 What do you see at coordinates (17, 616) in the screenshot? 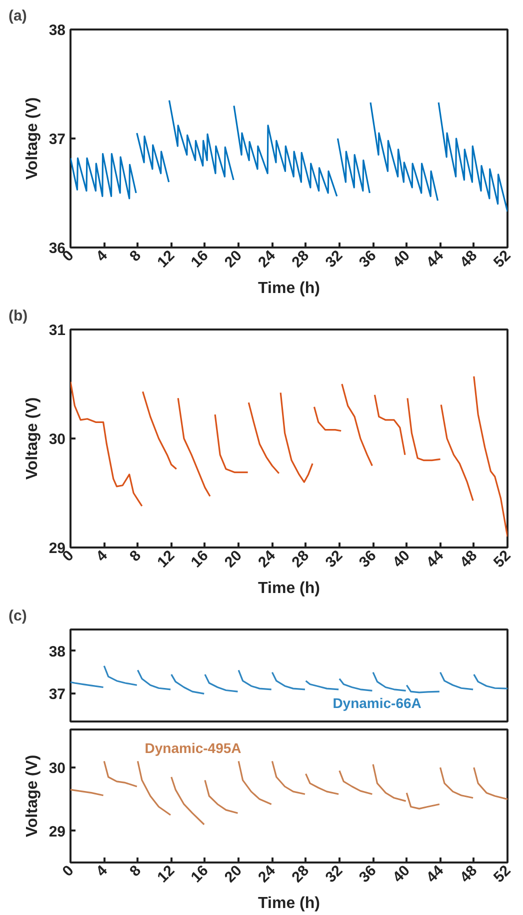
I see `chart-title: (c)` at bounding box center [17, 616].